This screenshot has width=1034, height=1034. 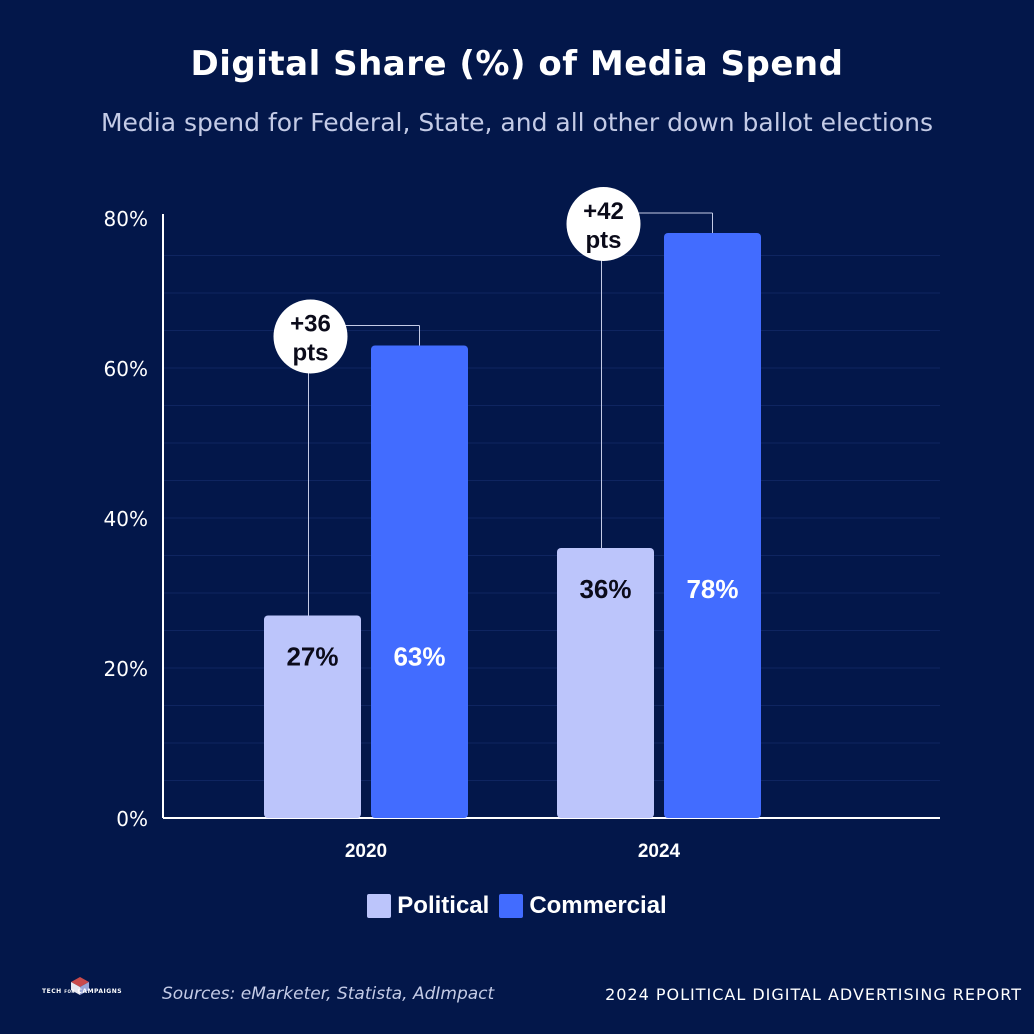 I want to click on legend-swatch-commercial, so click(x=511, y=906).